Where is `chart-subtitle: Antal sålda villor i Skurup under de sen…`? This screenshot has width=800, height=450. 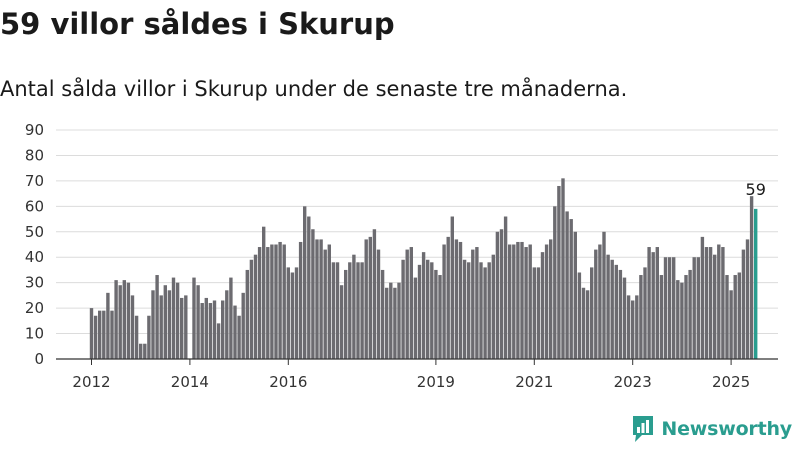
chart-subtitle: Antal sålda villor i Skurup under de sen… is located at coordinates (314, 89).